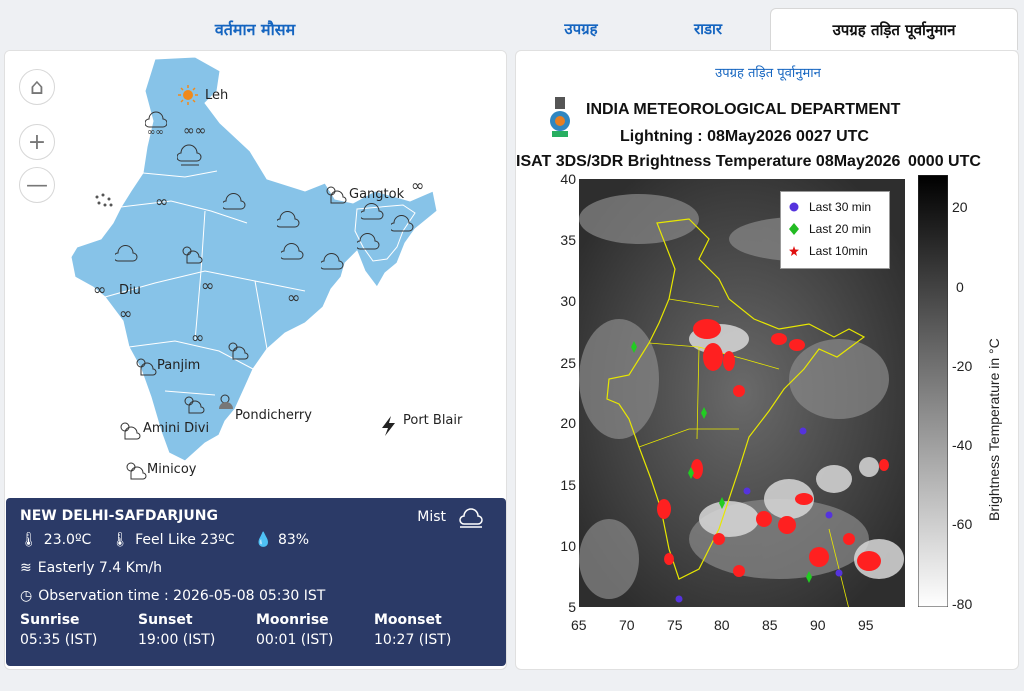  What do you see at coordinates (894, 29) in the screenshot?
I see `tab-satellite-lightning: उपग्रह तड़ित पूर्वानुमान` at bounding box center [894, 29].